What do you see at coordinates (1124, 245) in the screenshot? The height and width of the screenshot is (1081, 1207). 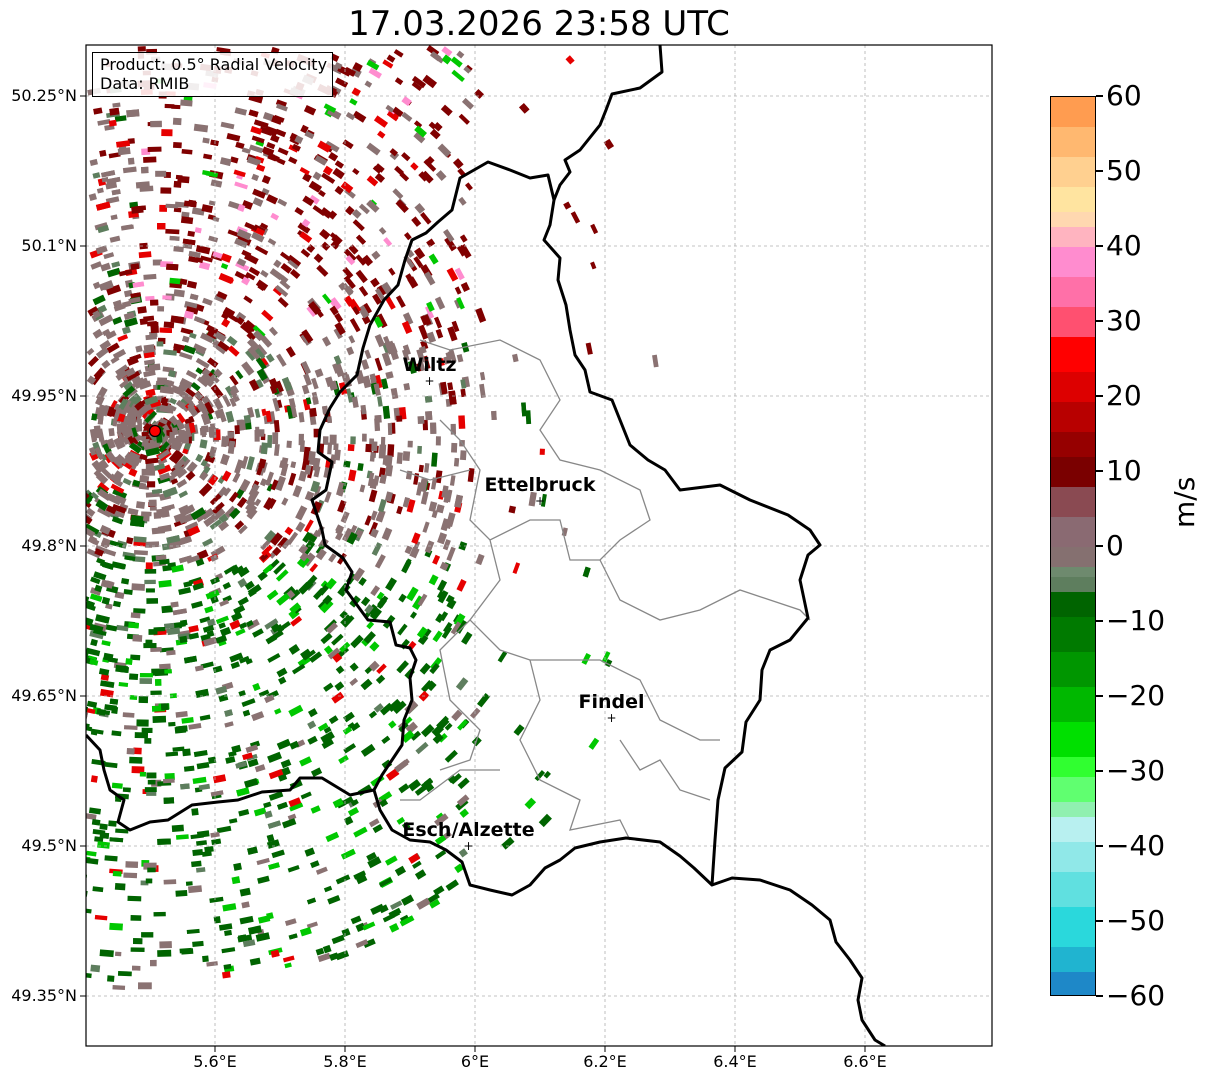 I see `colorbar-tick-label: 40` at bounding box center [1124, 245].